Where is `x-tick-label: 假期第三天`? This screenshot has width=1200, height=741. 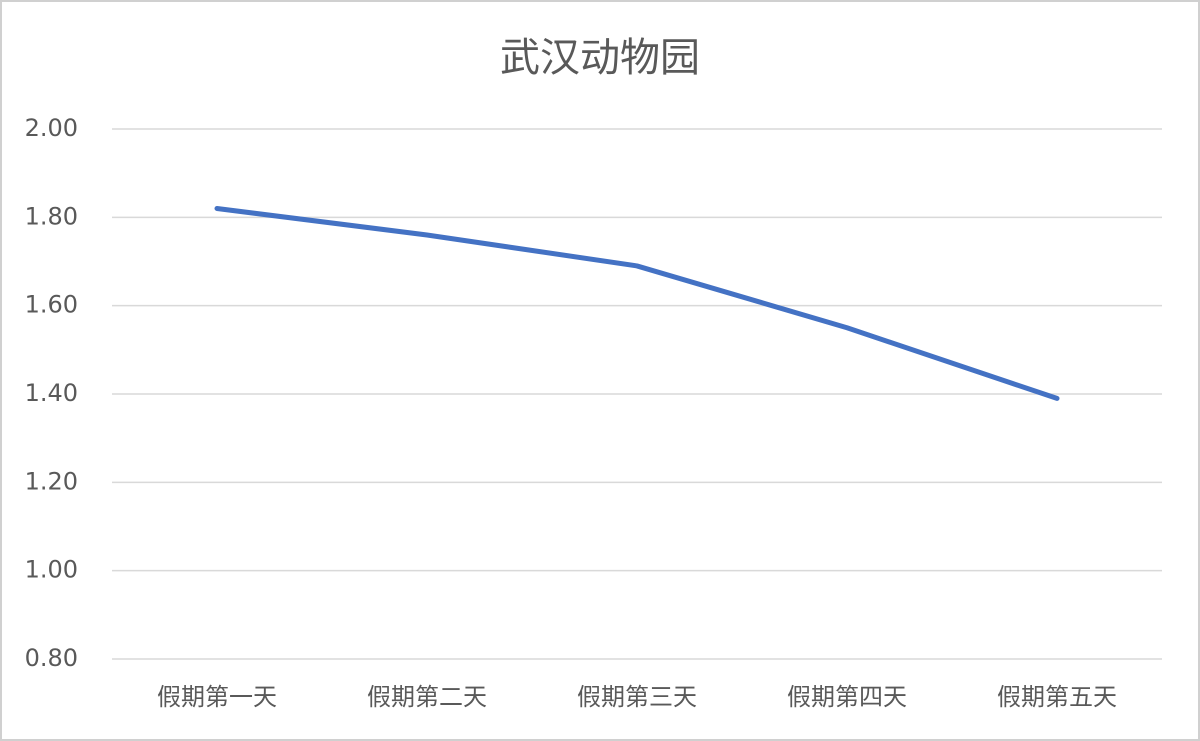
x-tick-label: 假期第三天 is located at coordinates (637, 697).